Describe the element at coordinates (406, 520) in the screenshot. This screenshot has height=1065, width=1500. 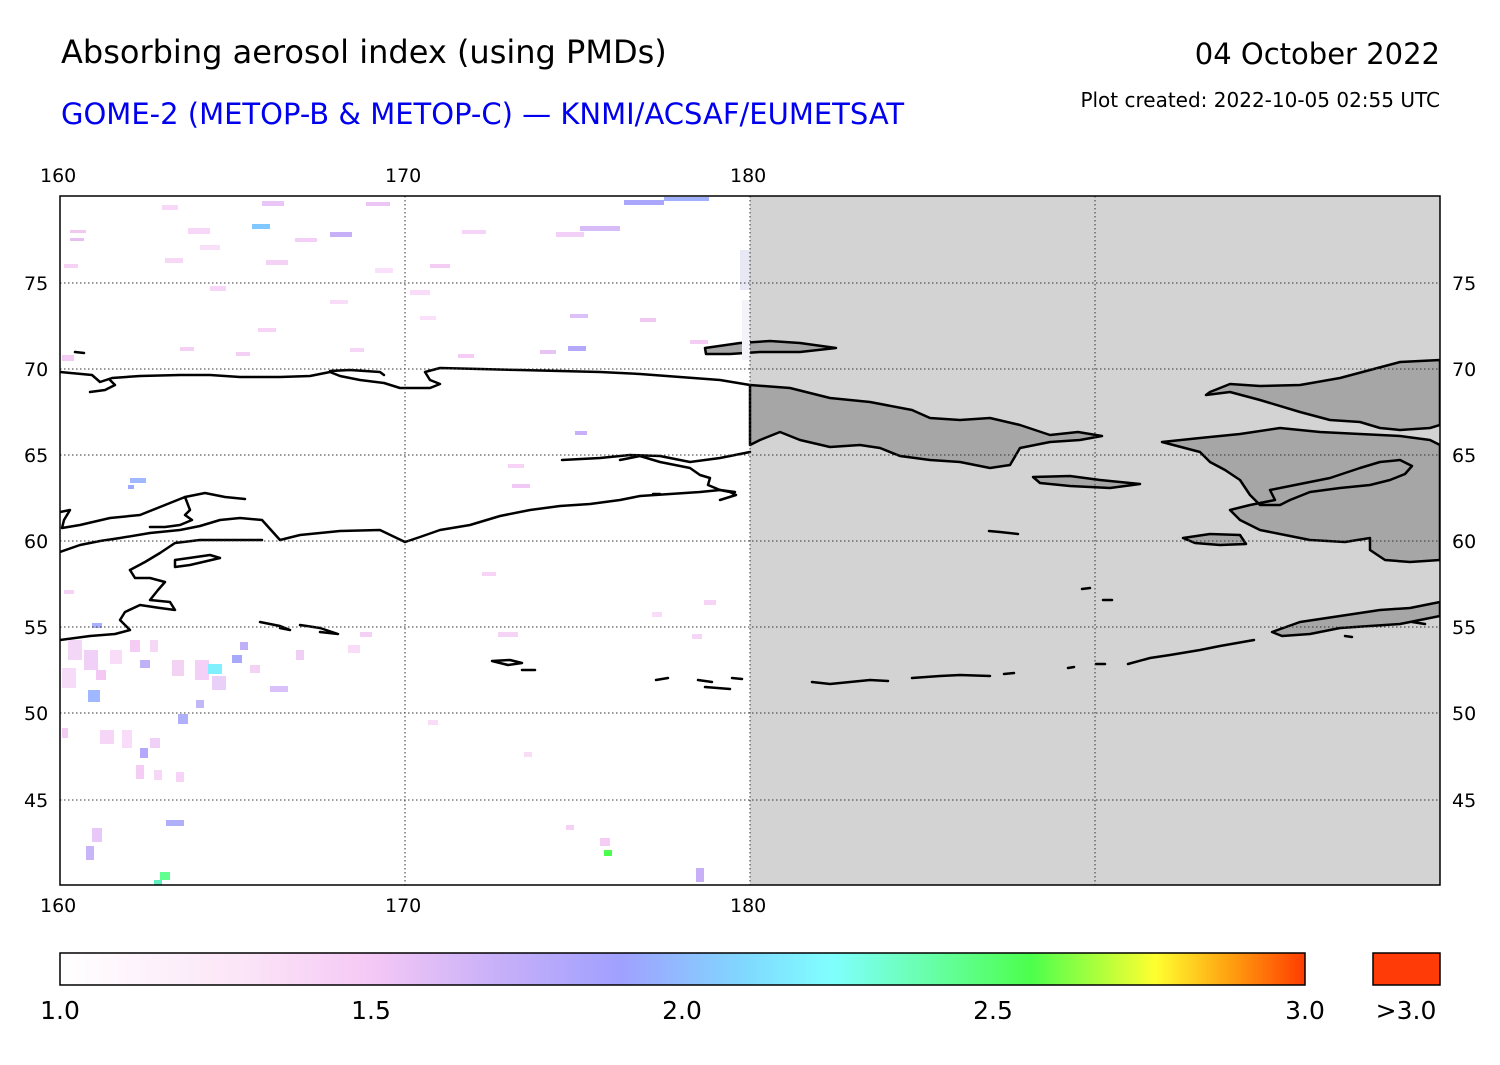
I see `coastlines` at that location.